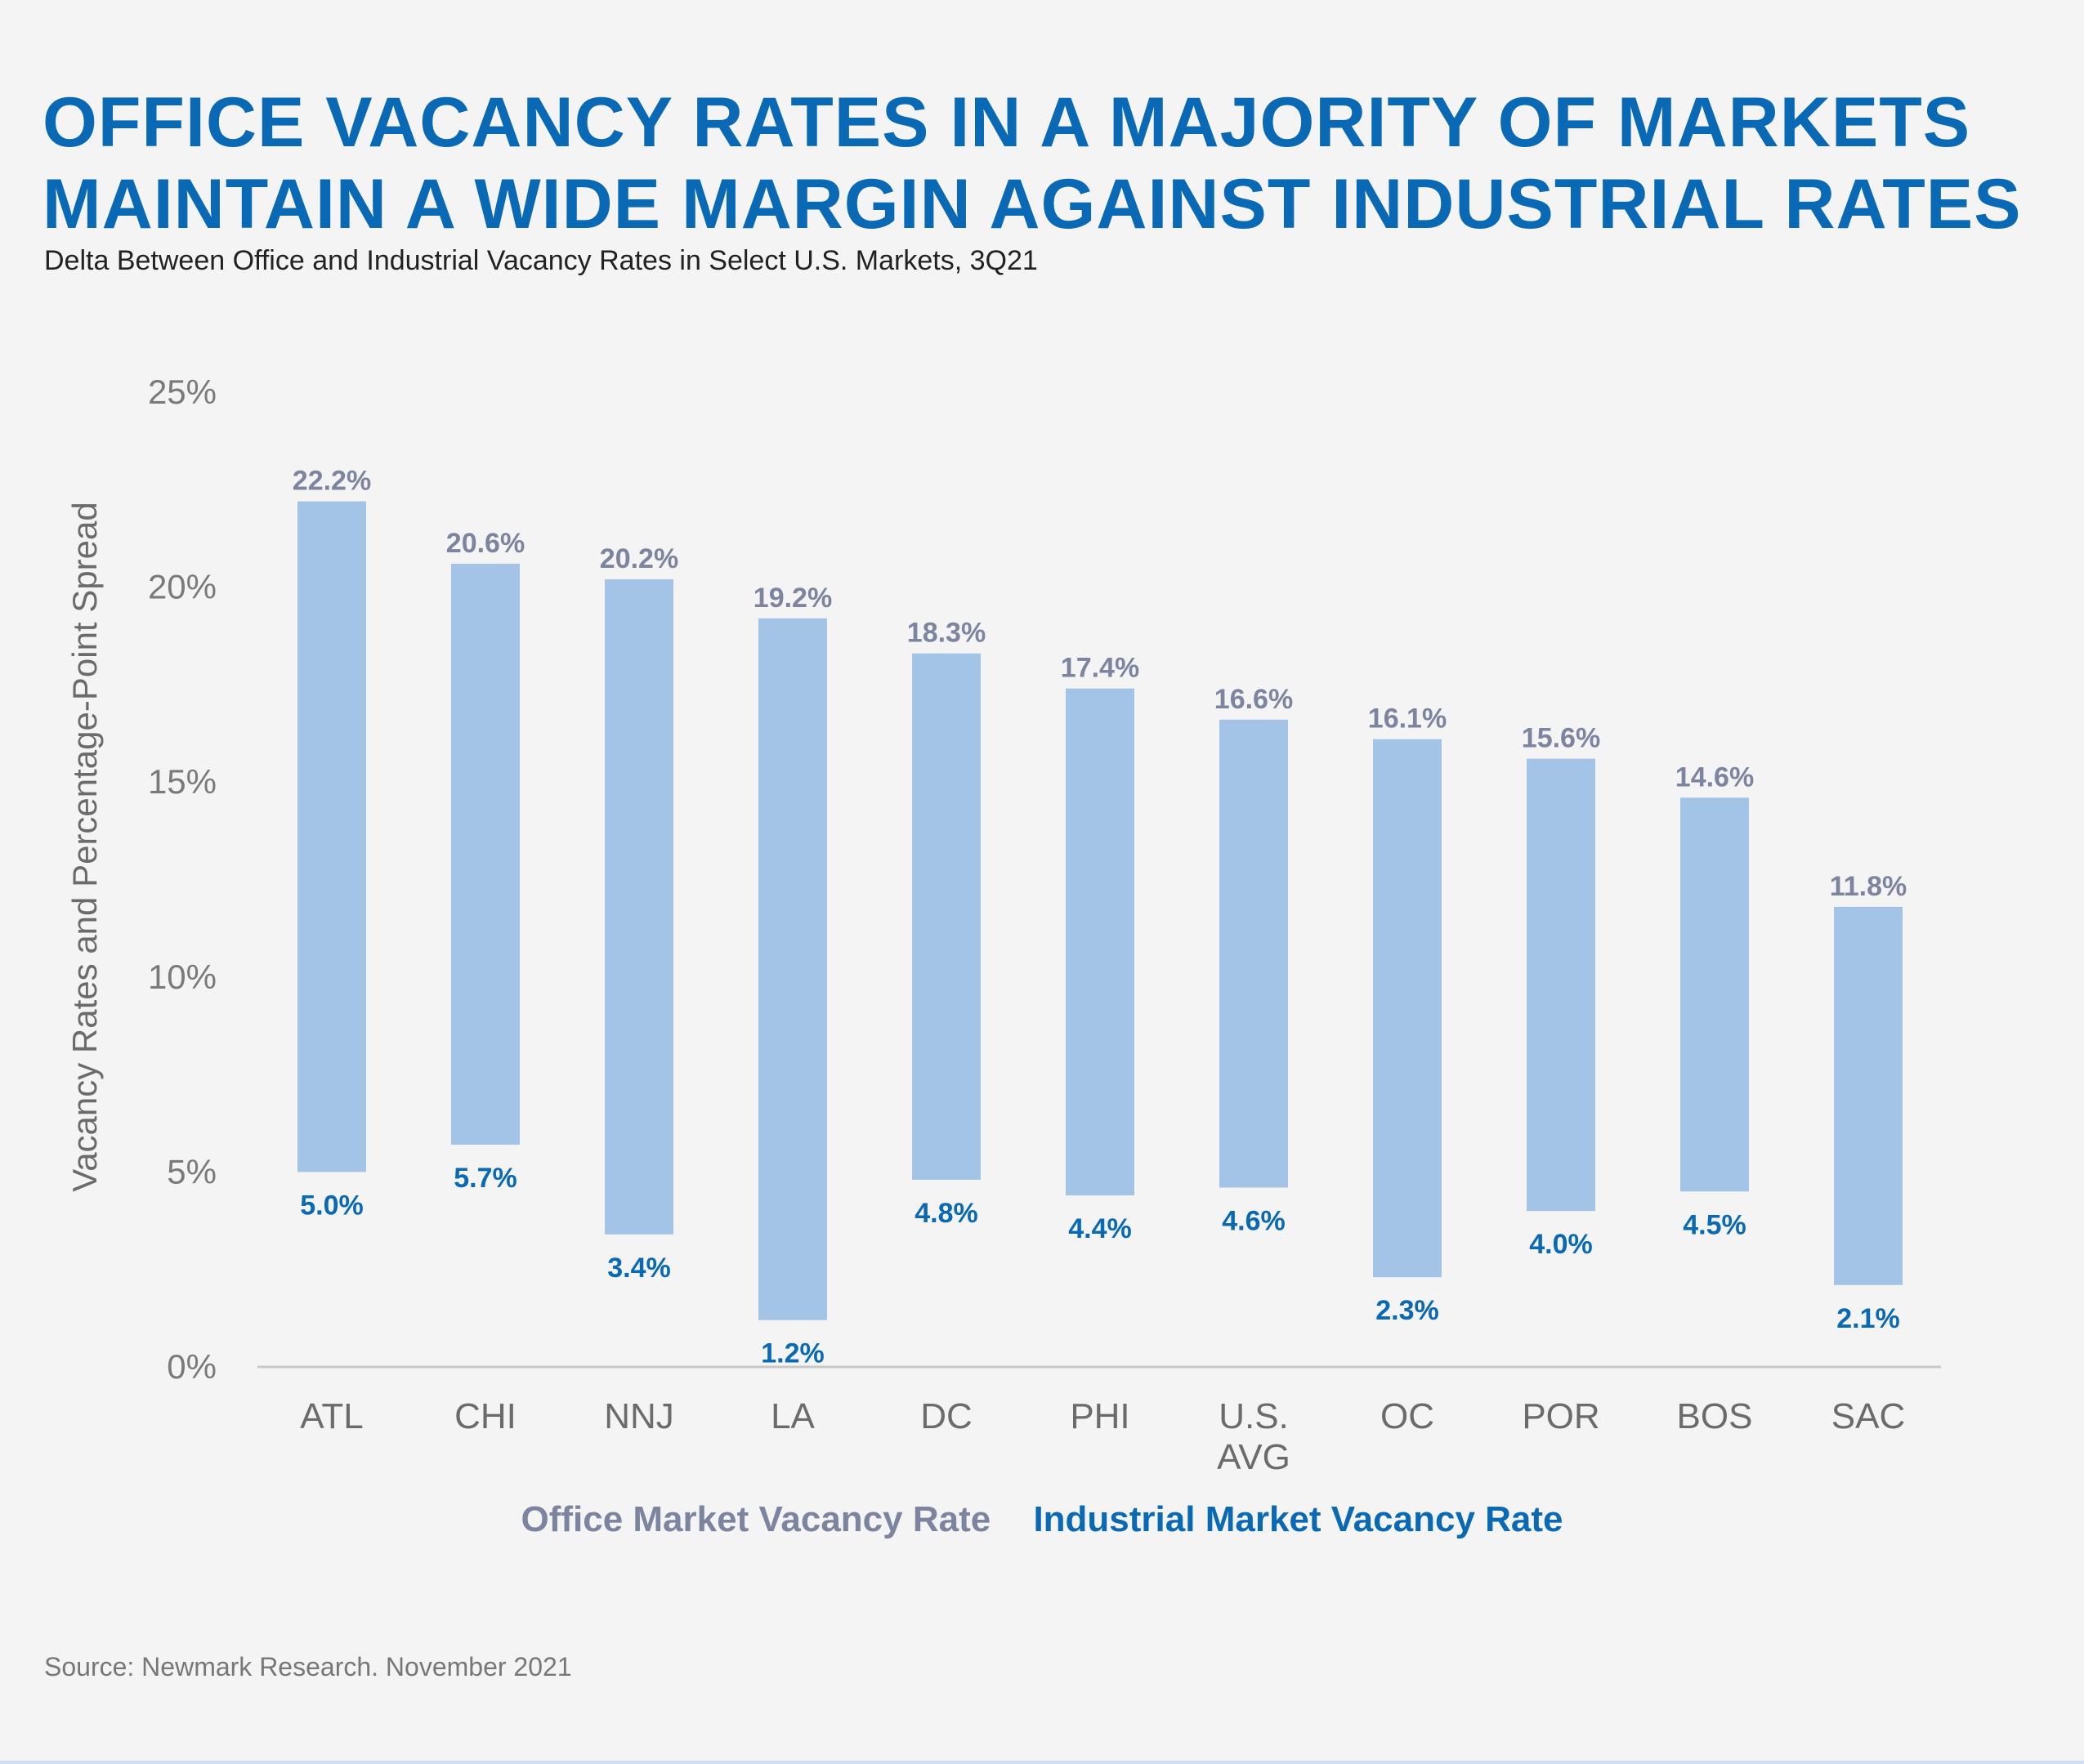 The image size is (2084, 1764). What do you see at coordinates (1868, 1416) in the screenshot?
I see `x-tick-label: SAC` at bounding box center [1868, 1416].